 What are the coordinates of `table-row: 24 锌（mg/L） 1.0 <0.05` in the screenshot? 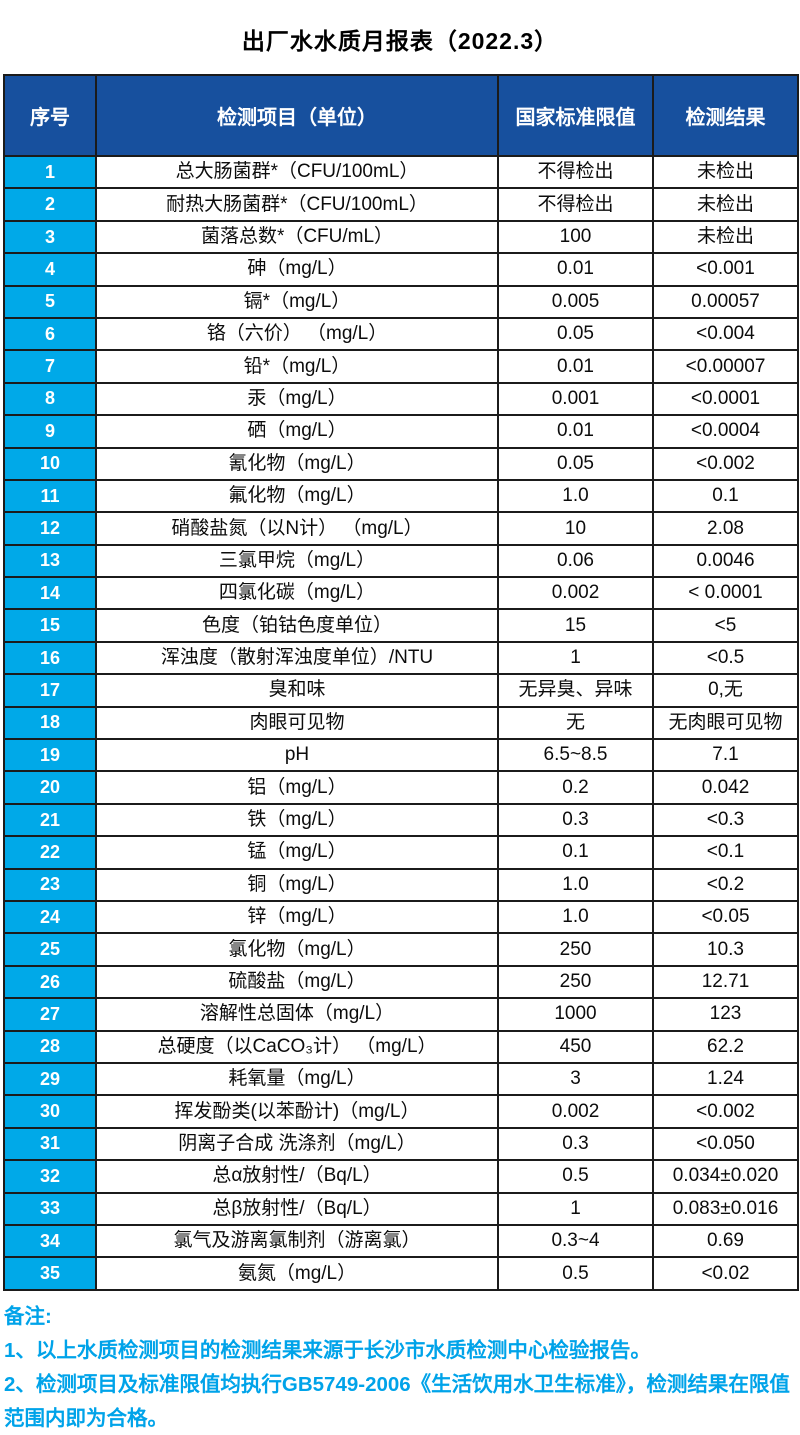 It's located at (401, 917).